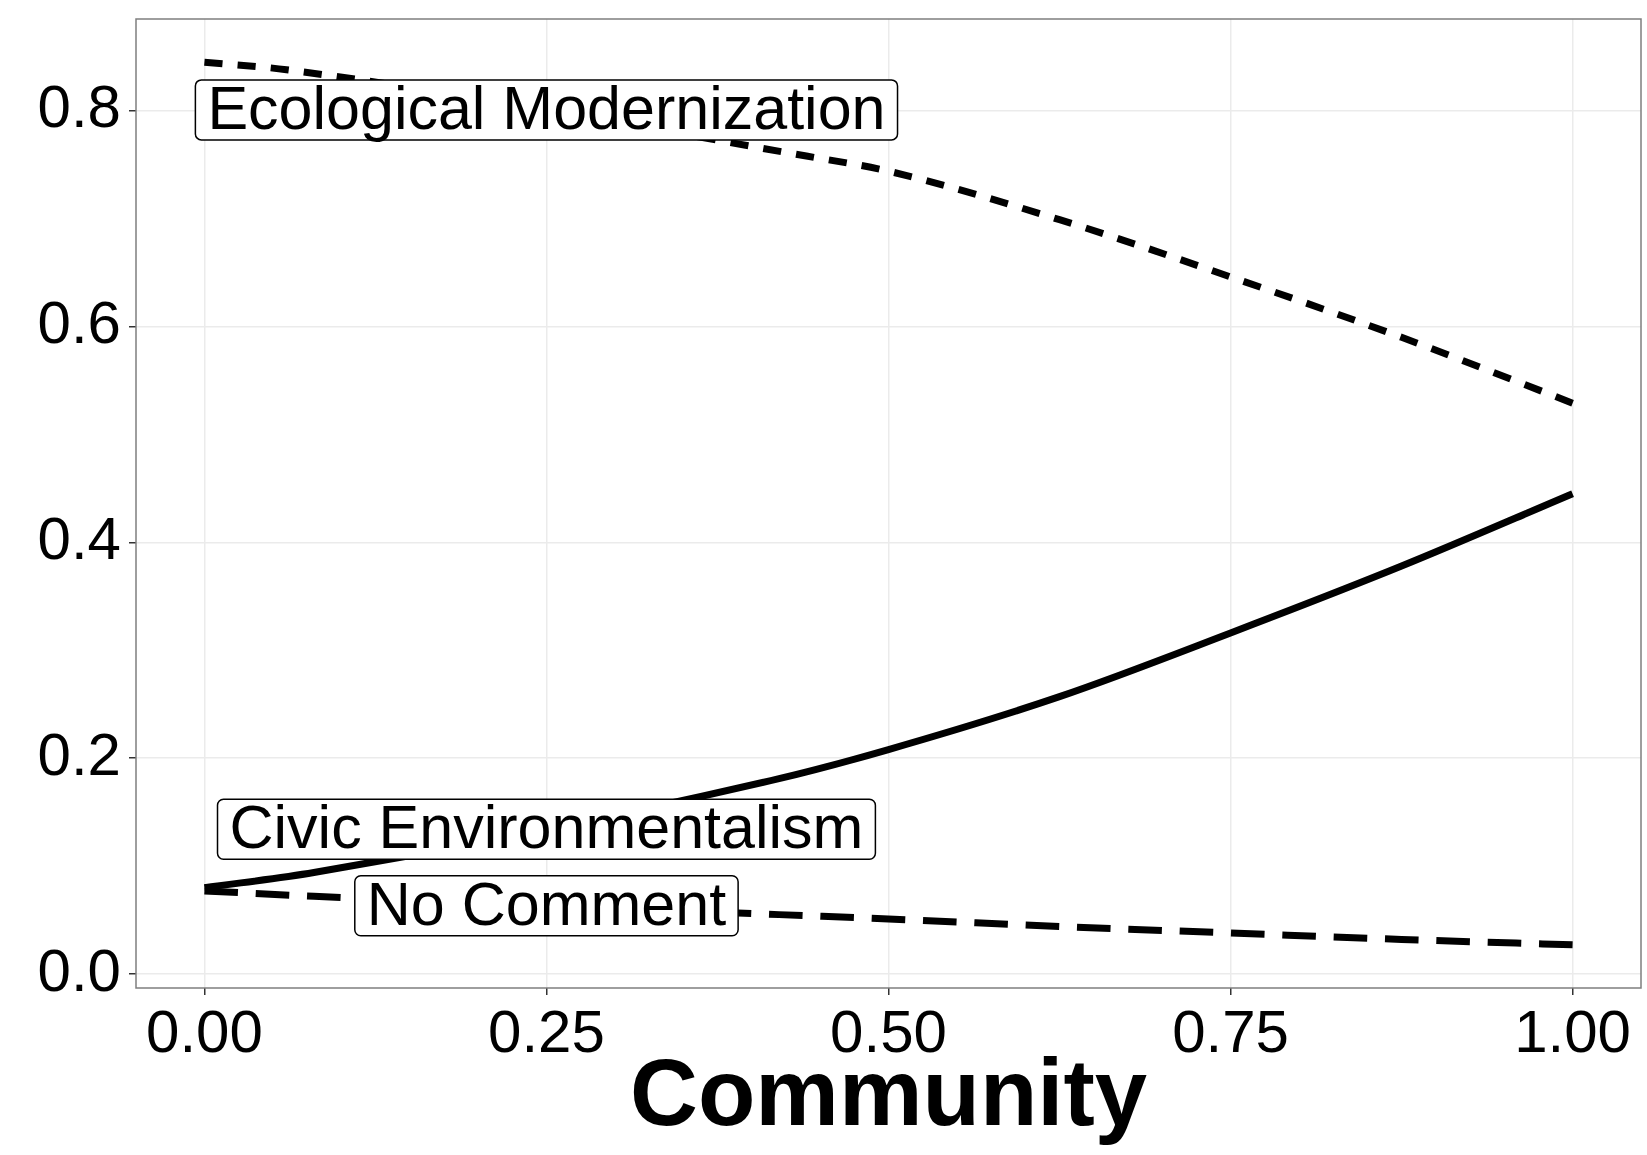 Image resolution: width=1647 pixels, height=1155 pixels. What do you see at coordinates (546, 107) in the screenshot?
I see `series-label: Ecological Modernization` at bounding box center [546, 107].